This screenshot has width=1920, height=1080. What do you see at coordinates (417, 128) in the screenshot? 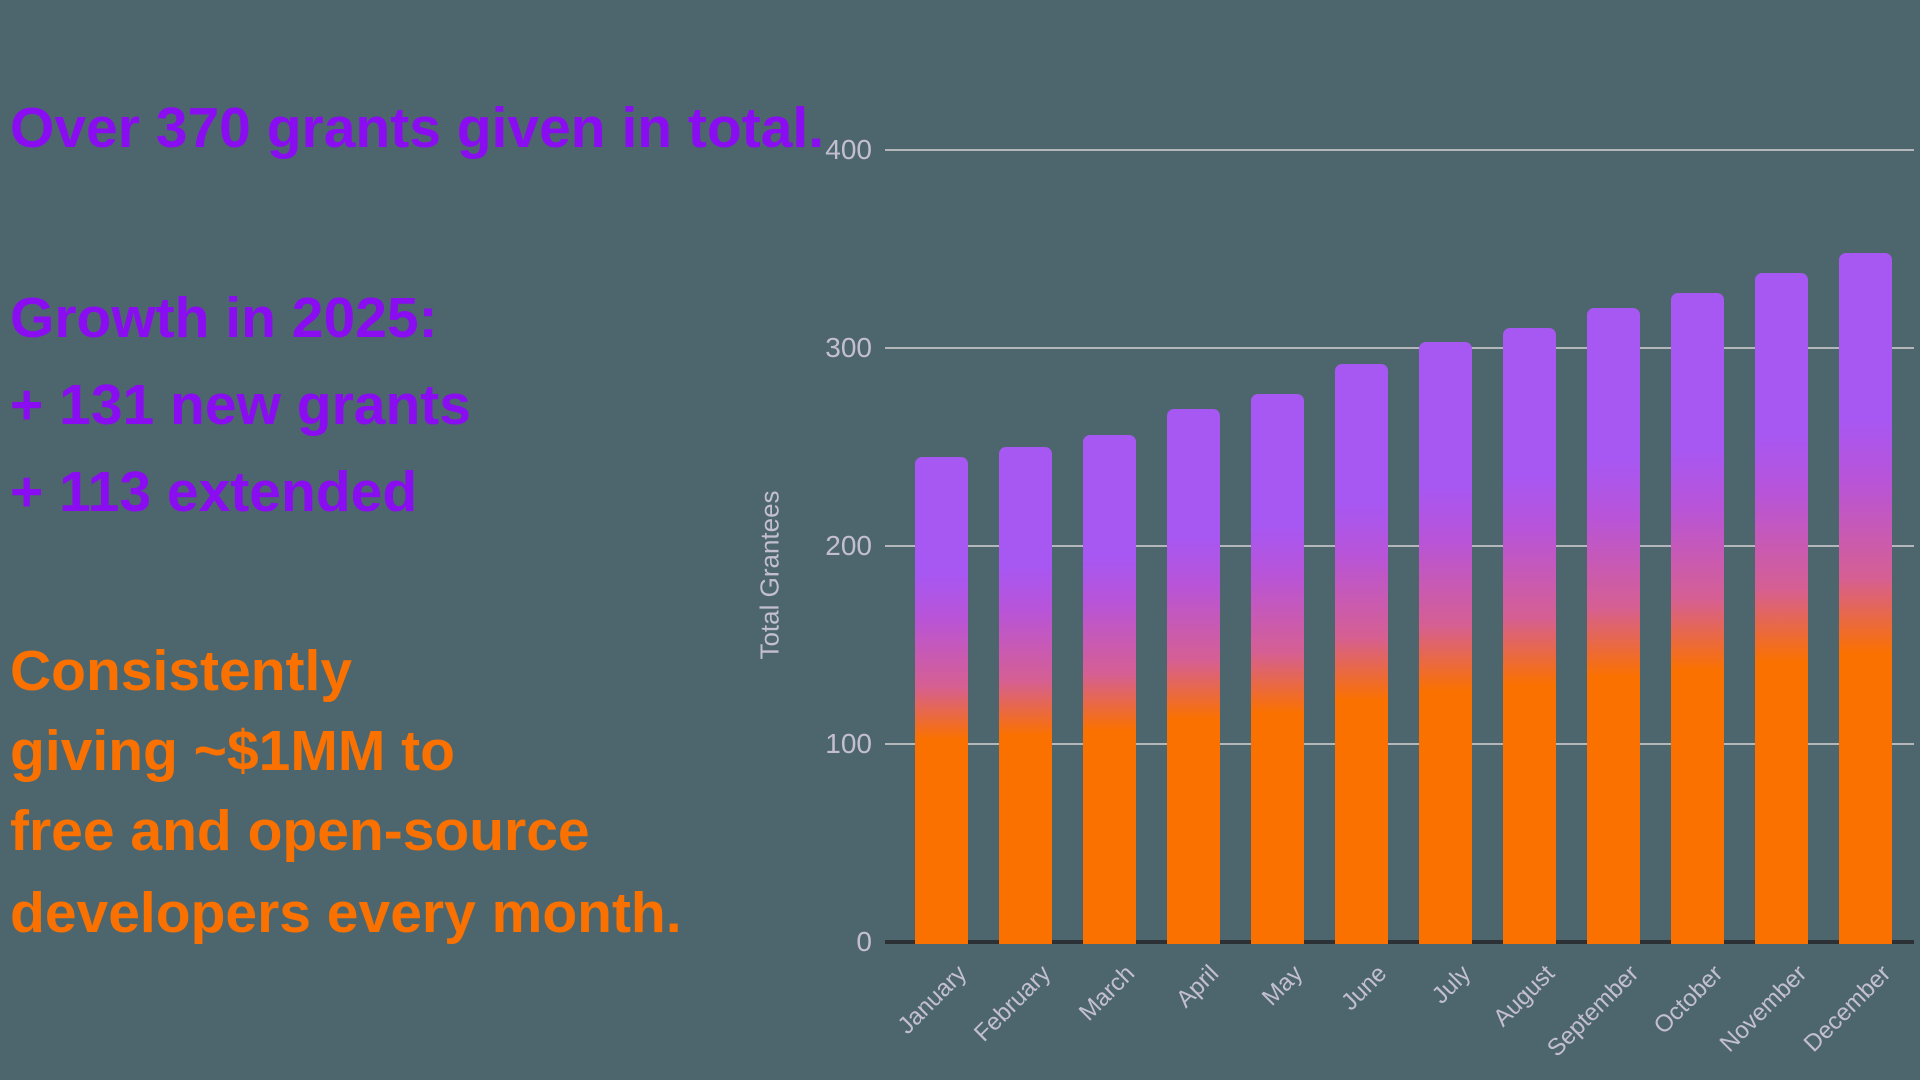
I see `stat-total-grants: Over 370 grants given in total.` at bounding box center [417, 128].